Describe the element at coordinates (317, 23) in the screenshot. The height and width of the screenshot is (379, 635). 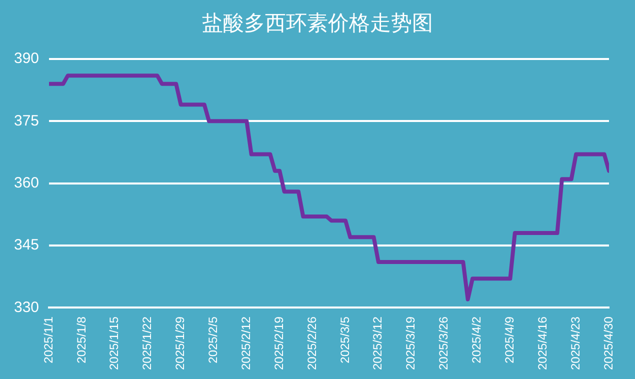
I see `chart-title: 盐酸多西环素价格走势图` at that location.